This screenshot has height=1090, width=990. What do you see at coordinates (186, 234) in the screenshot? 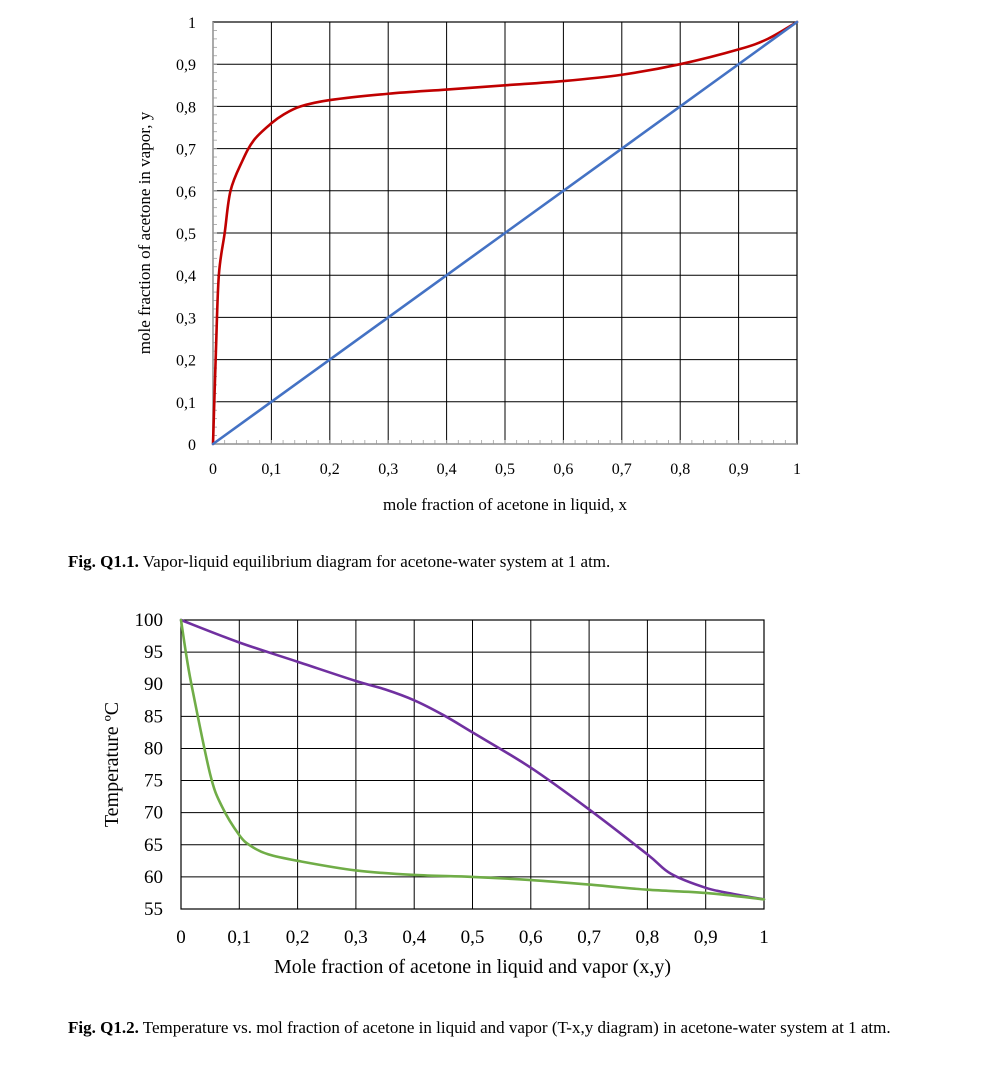
I see `y-tick-label: 0,5` at bounding box center [186, 234].